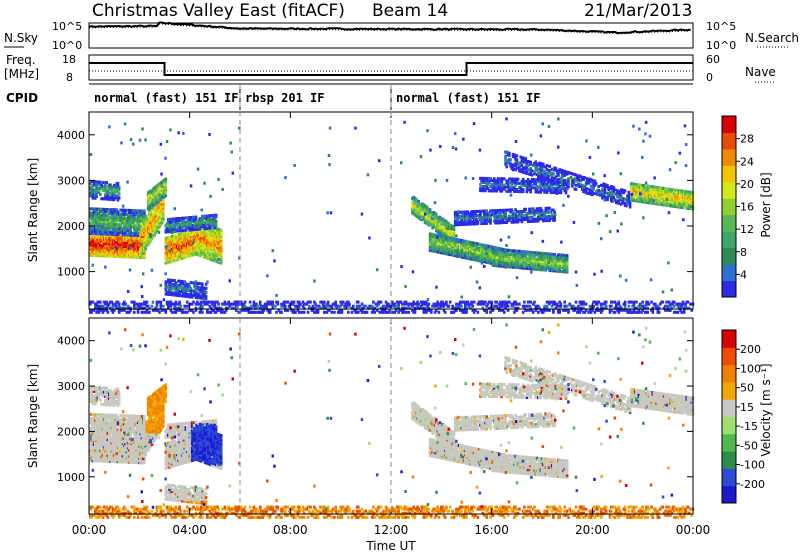 The image size is (800, 554). Describe the element at coordinates (721, 26) in the screenshot. I see `noise-right-tick-top: 10^5` at that location.